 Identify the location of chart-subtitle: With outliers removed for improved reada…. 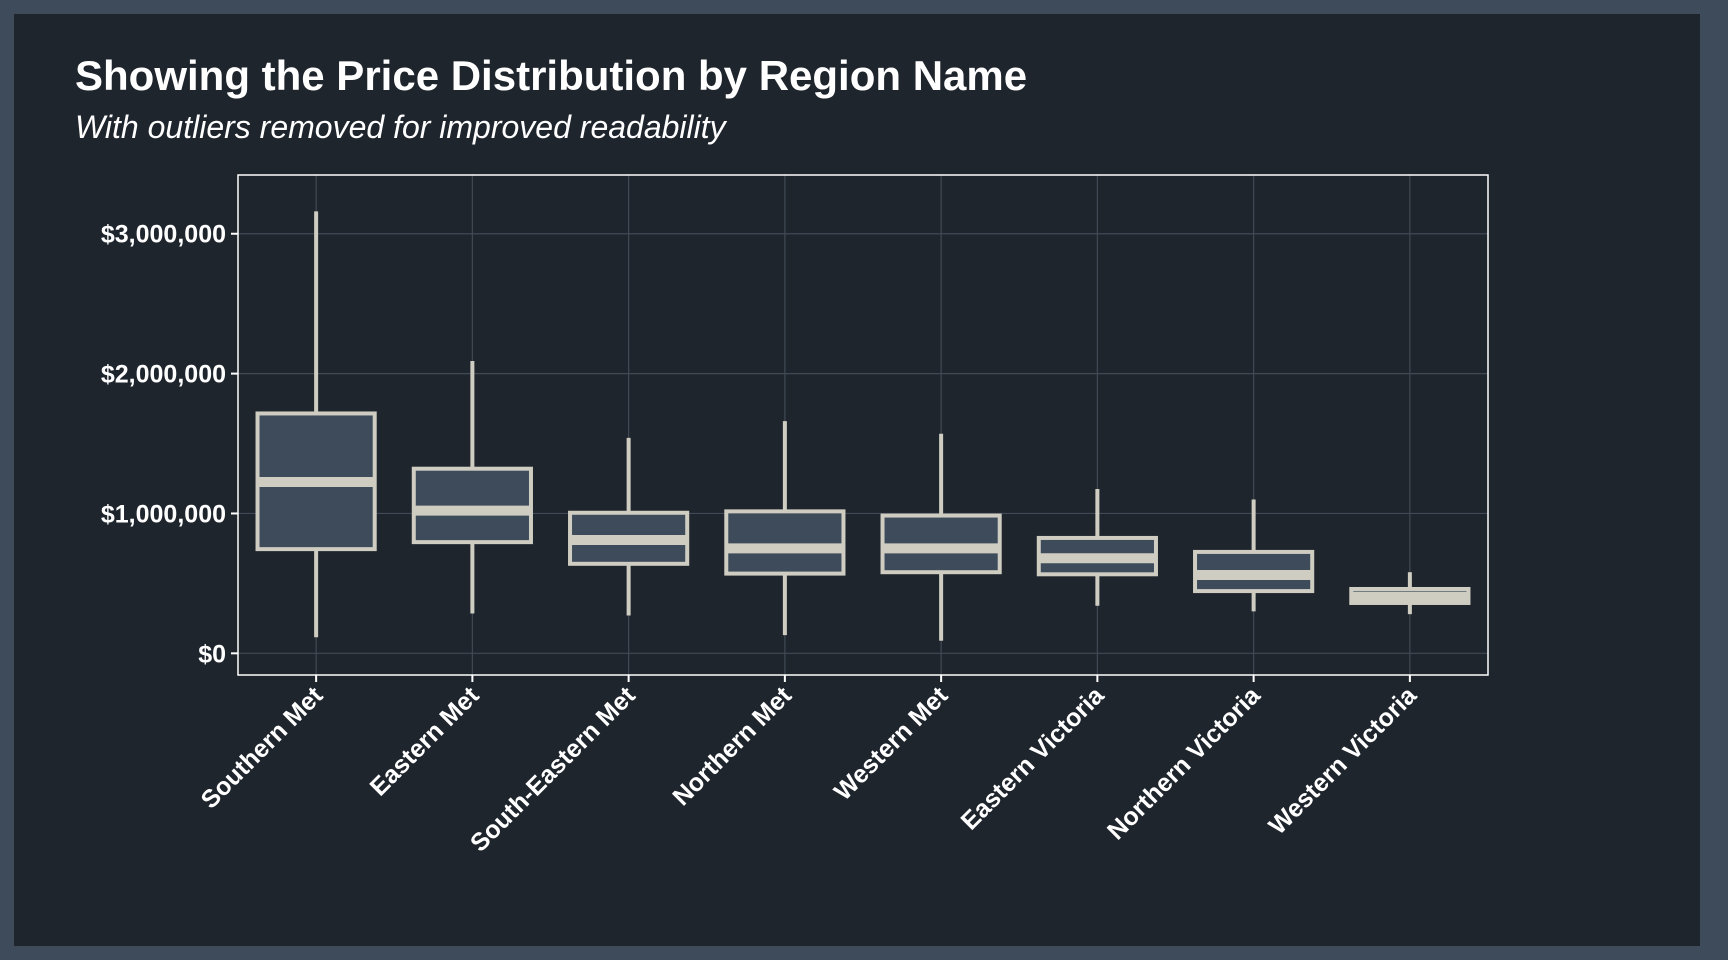
(401, 127).